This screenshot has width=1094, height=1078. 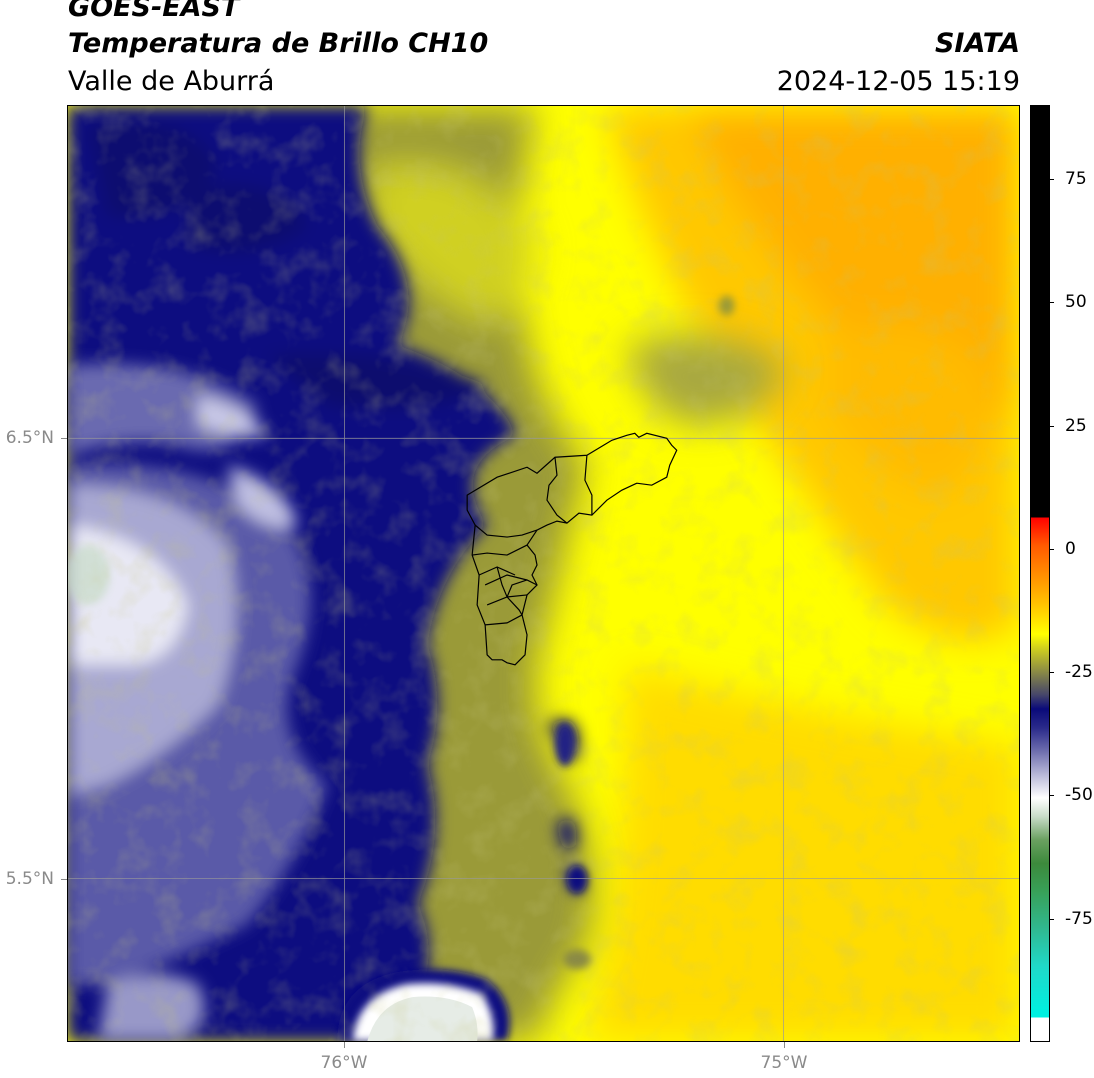 What do you see at coordinates (1076, 425) in the screenshot?
I see `colorbar-label: 25` at bounding box center [1076, 425].